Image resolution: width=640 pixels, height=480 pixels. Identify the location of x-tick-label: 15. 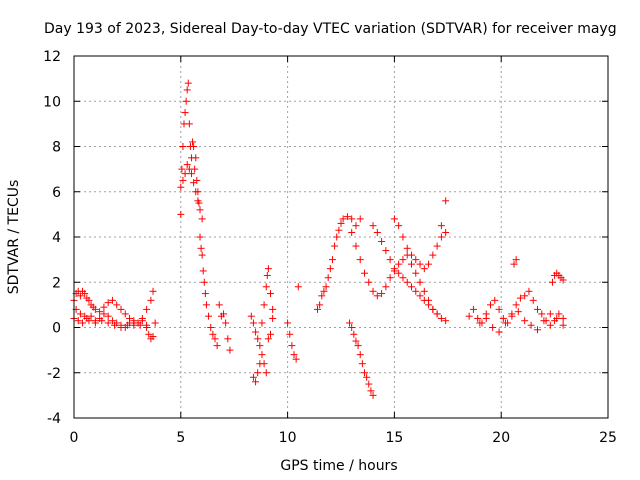
(394, 438).